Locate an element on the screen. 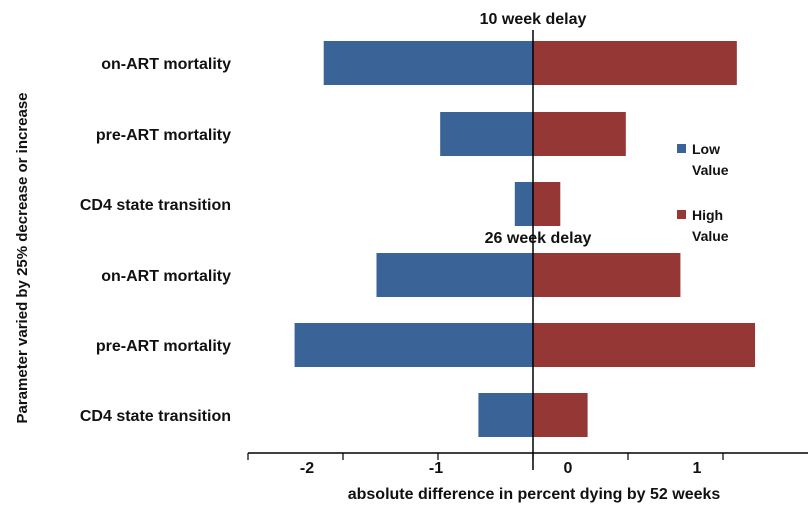  legend-low-value: Value is located at coordinates (710, 170).